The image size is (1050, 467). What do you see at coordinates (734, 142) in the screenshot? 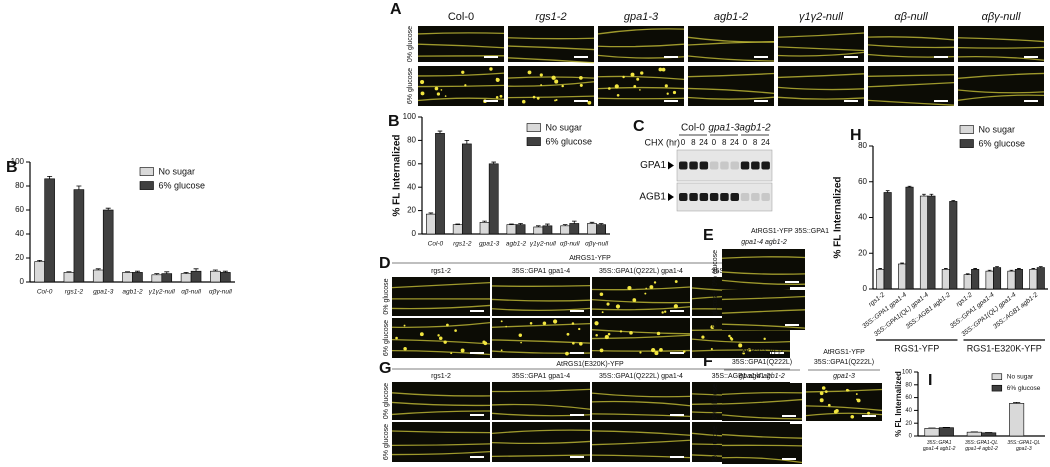
I see `timepoint-label: 24` at bounding box center [734, 142].